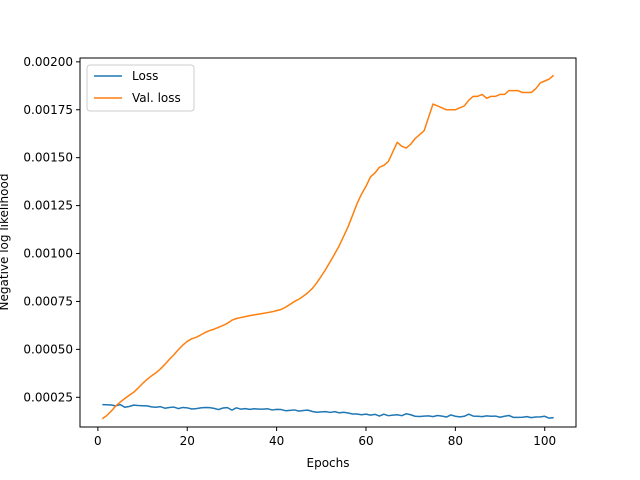 Image resolution: width=640 pixels, height=480 pixels. What do you see at coordinates (48, 254) in the screenshot?
I see `y-tick-label: 0.00100` at bounding box center [48, 254].